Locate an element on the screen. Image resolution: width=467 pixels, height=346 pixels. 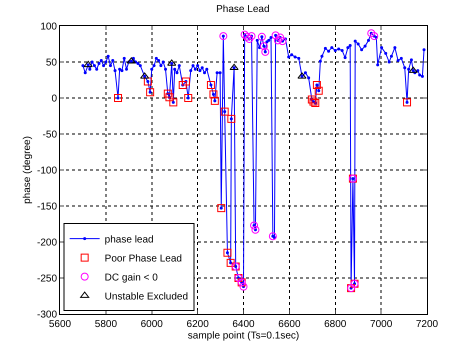
legend-label: Poor Phase Lead is located at coordinates (143, 259).